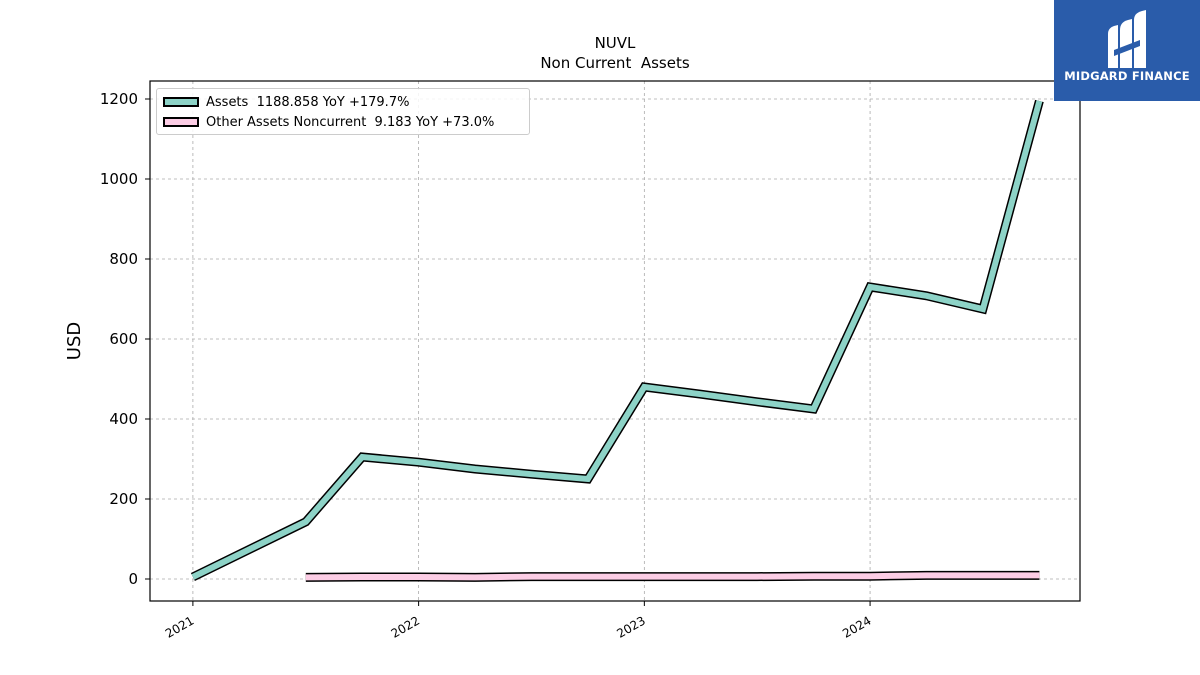 The height and width of the screenshot is (675, 1200). Describe the element at coordinates (308, 102) in the screenshot. I see `legend-label-assets: Assets 1188.858 YoY +179.7%` at that location.